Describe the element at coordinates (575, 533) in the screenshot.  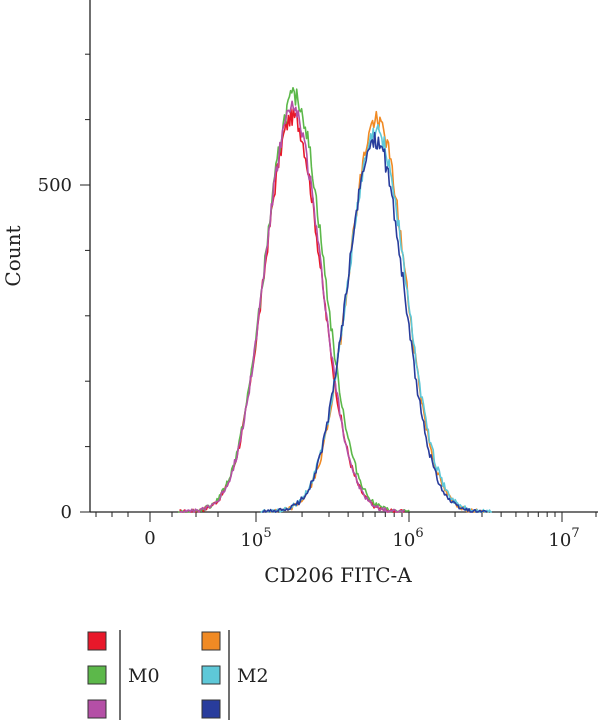
I see `x-tick-exp-1e7: 7` at that location.